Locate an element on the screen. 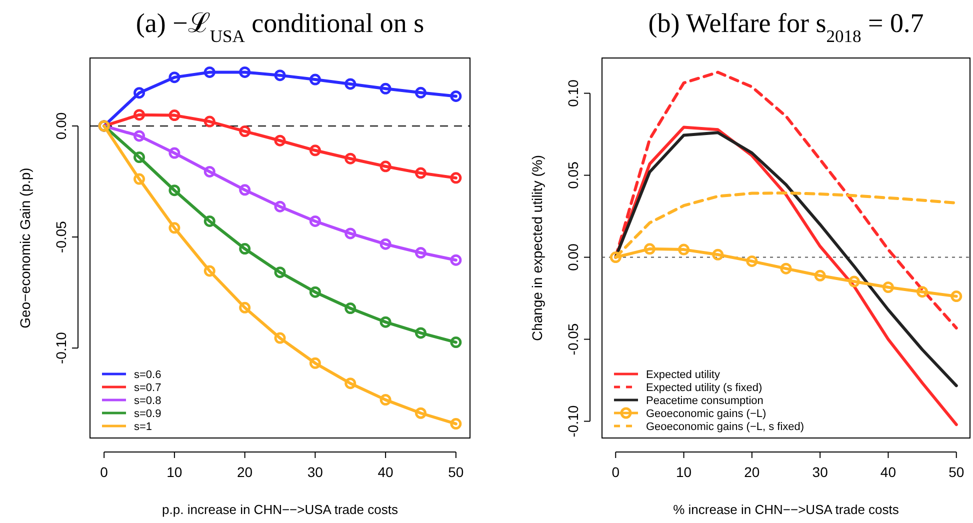  x-axis-title: % increase in CHN−−>USA trade costs is located at coordinates (786, 509).